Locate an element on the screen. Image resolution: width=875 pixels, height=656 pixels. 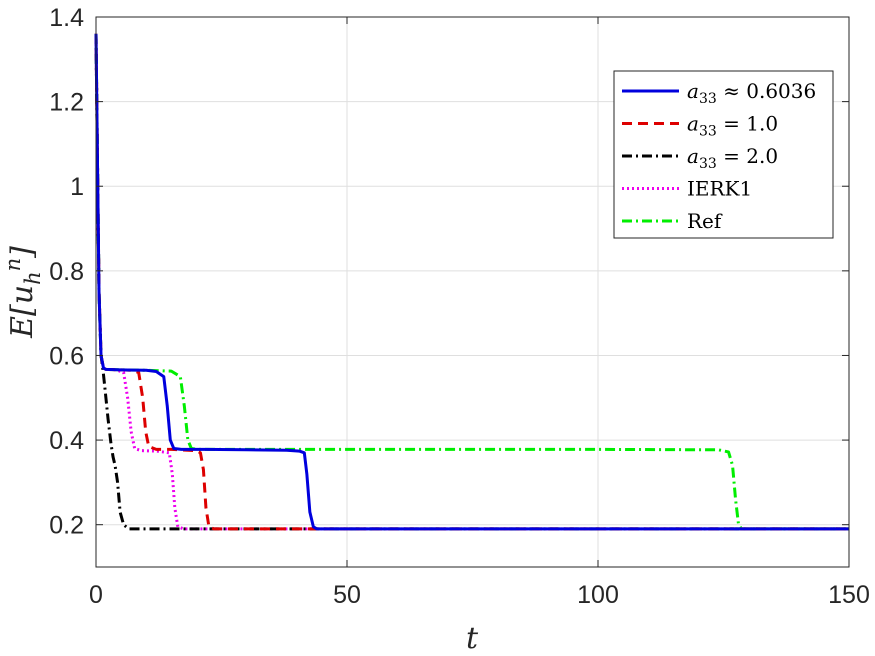
legend-label-0: a33 ≈ 0.6036 is located at coordinates (751, 93).